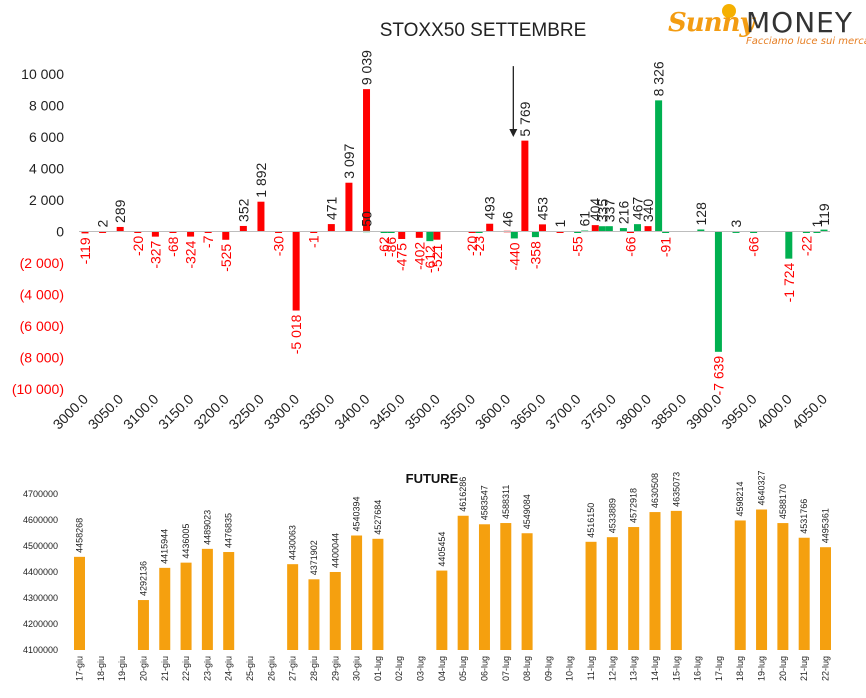  I want to click on x-tick-label: 3050.0, so click(106, 412).